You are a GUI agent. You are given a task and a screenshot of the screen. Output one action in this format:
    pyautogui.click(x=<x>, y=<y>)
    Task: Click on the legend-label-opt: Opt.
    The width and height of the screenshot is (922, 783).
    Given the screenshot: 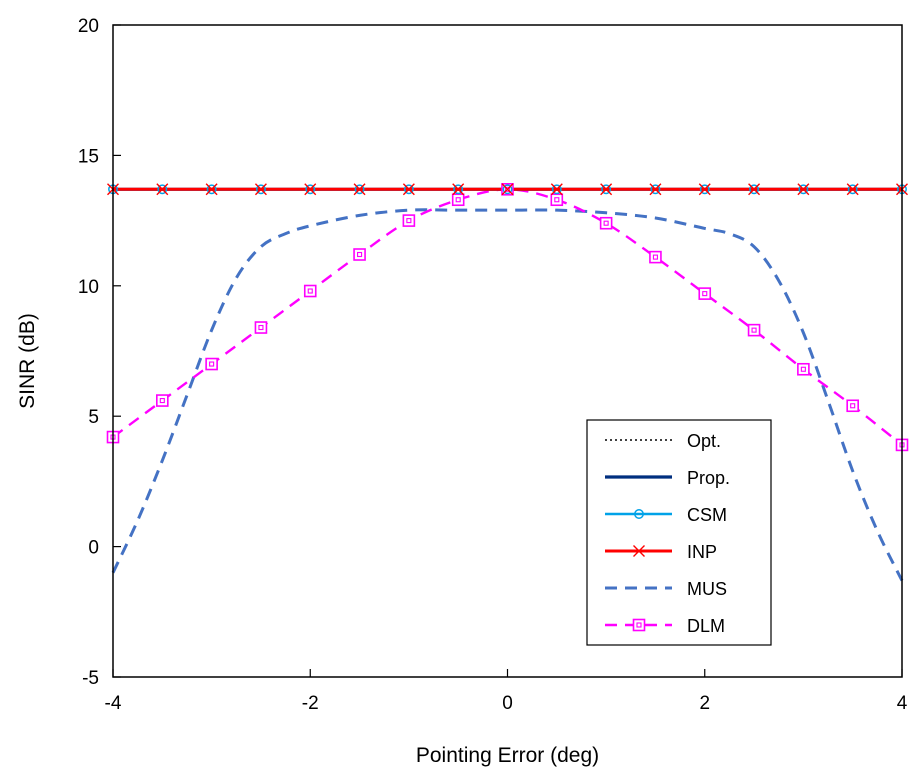 What is the action you would take?
    pyautogui.click(x=704, y=441)
    